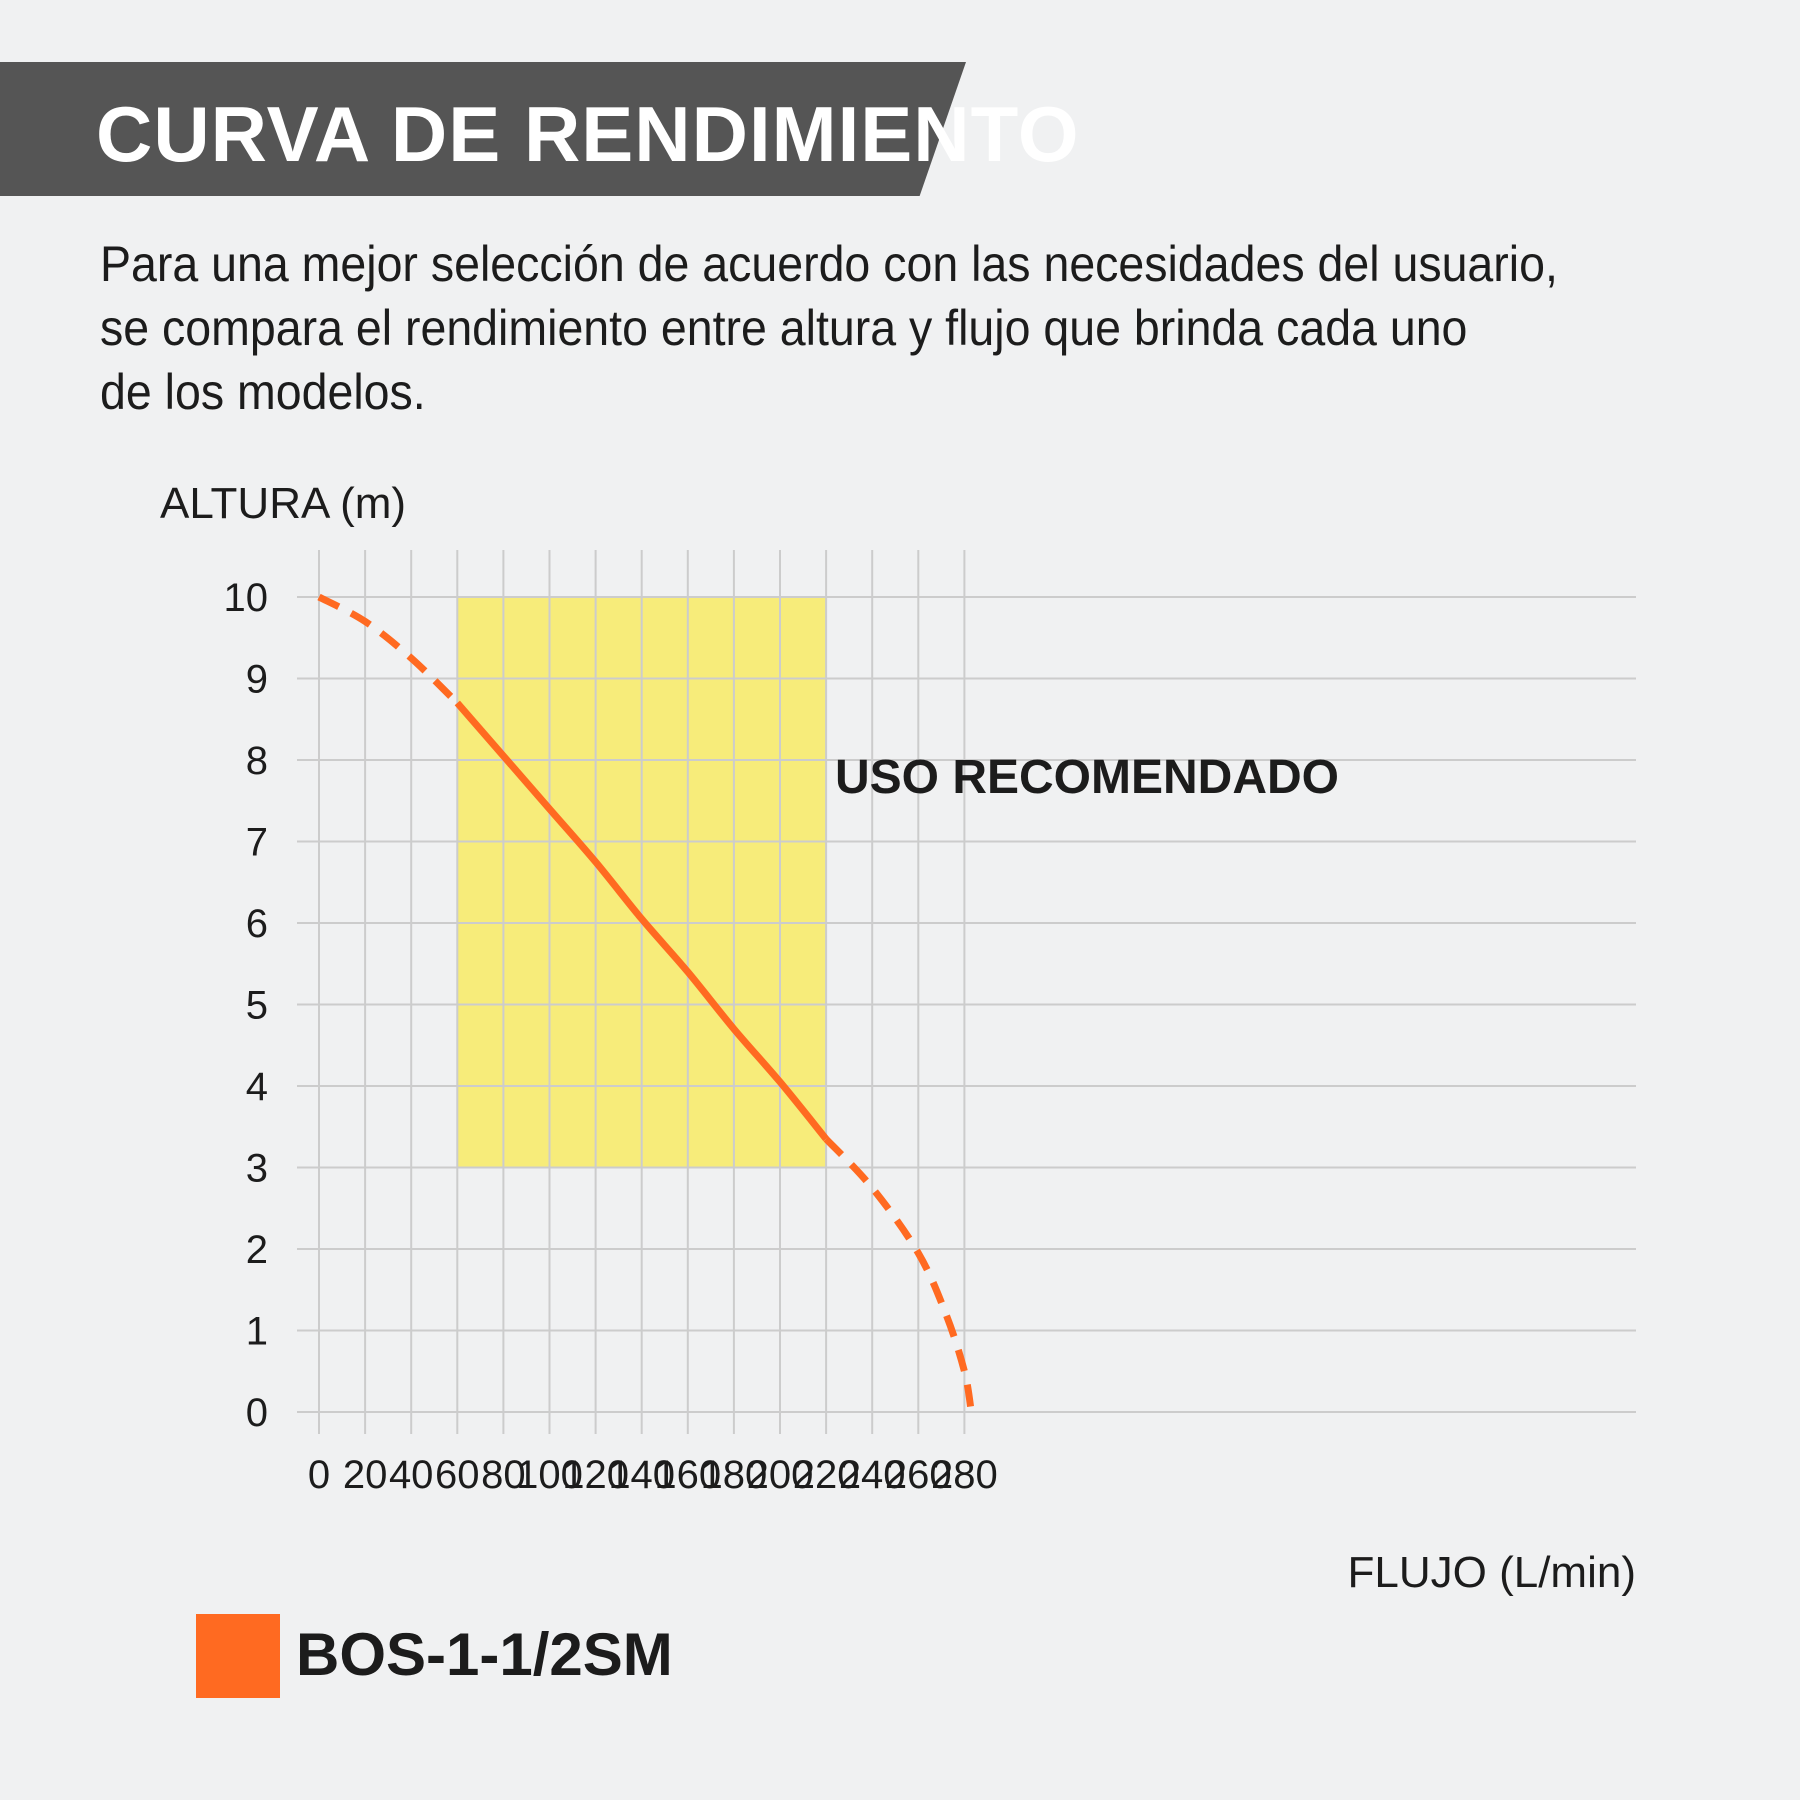 This screenshot has height=1800, width=1800. I want to click on description-line: de los modelos., so click(263, 392).